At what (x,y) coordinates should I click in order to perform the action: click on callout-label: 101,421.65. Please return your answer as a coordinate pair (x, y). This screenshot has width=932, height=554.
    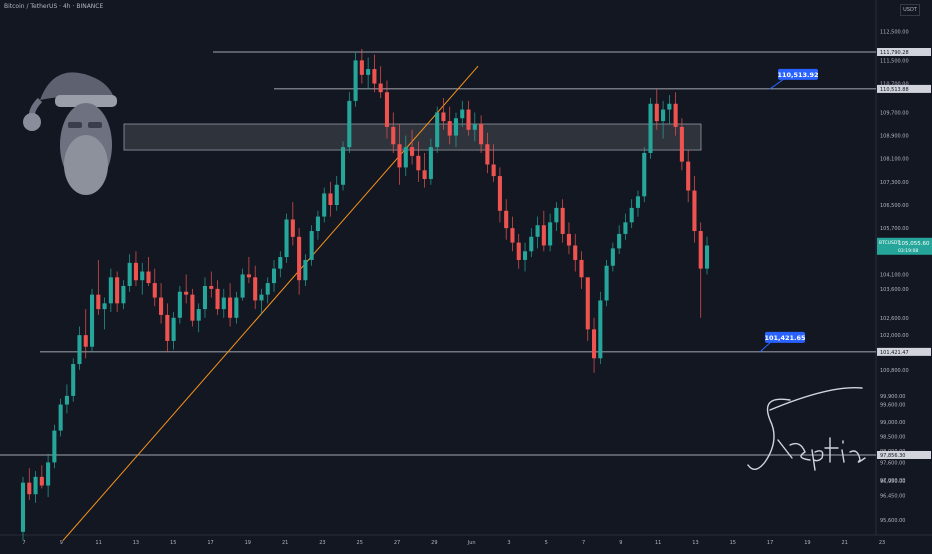
    Looking at the image, I should click on (785, 338).